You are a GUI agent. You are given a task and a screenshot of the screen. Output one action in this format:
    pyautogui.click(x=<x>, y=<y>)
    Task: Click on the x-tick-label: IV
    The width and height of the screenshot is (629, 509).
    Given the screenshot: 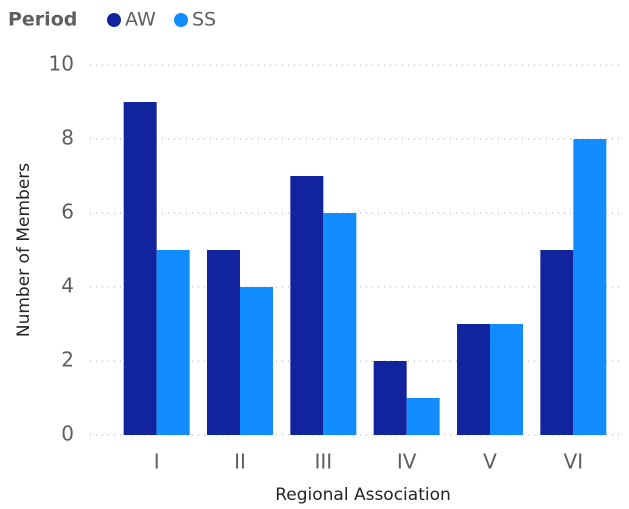 What is the action you would take?
    pyautogui.click(x=407, y=462)
    